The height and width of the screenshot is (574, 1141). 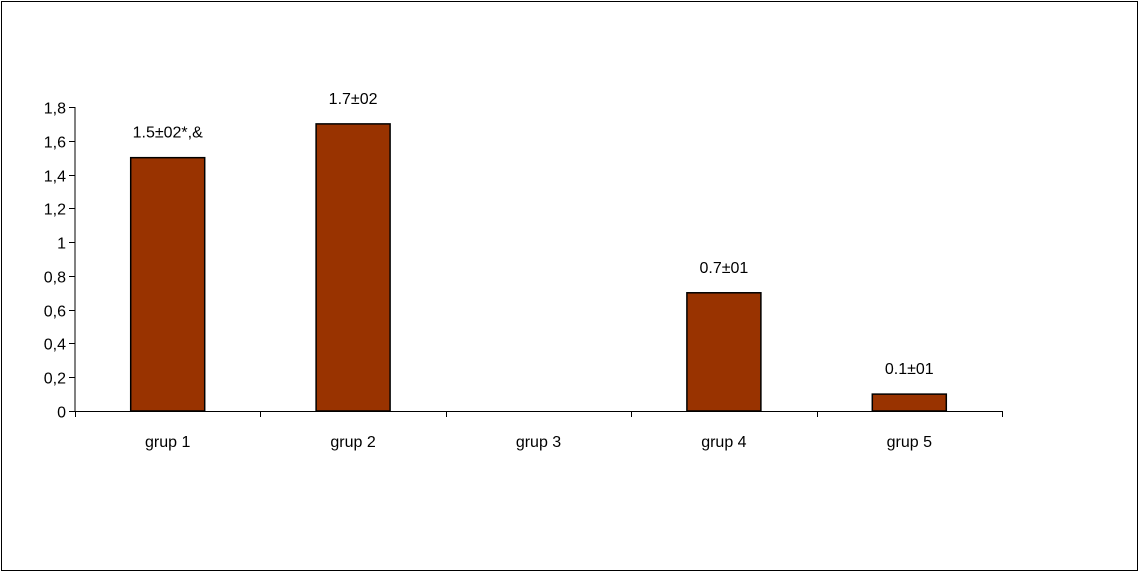 What do you see at coordinates (723, 268) in the screenshot?
I see `data-label: 0.7±01` at bounding box center [723, 268].